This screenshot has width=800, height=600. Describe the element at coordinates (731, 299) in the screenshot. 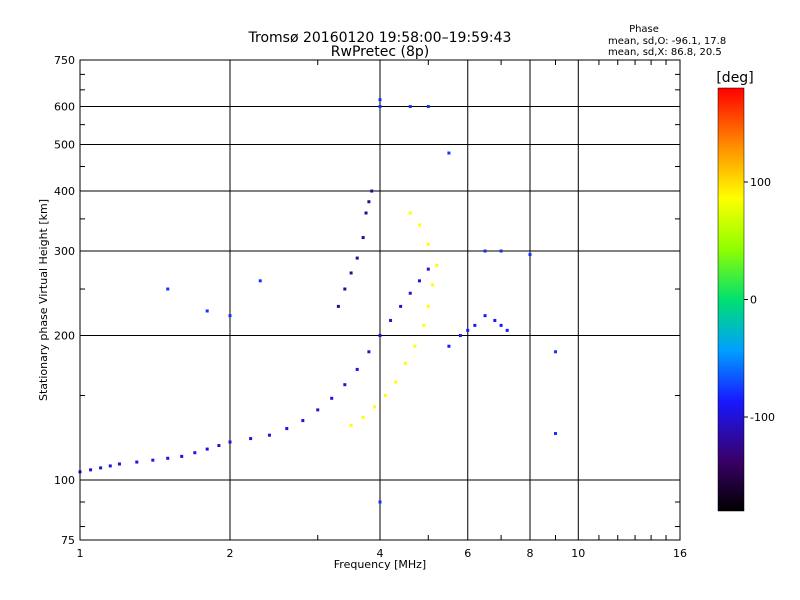

I see `colorbar` at that location.